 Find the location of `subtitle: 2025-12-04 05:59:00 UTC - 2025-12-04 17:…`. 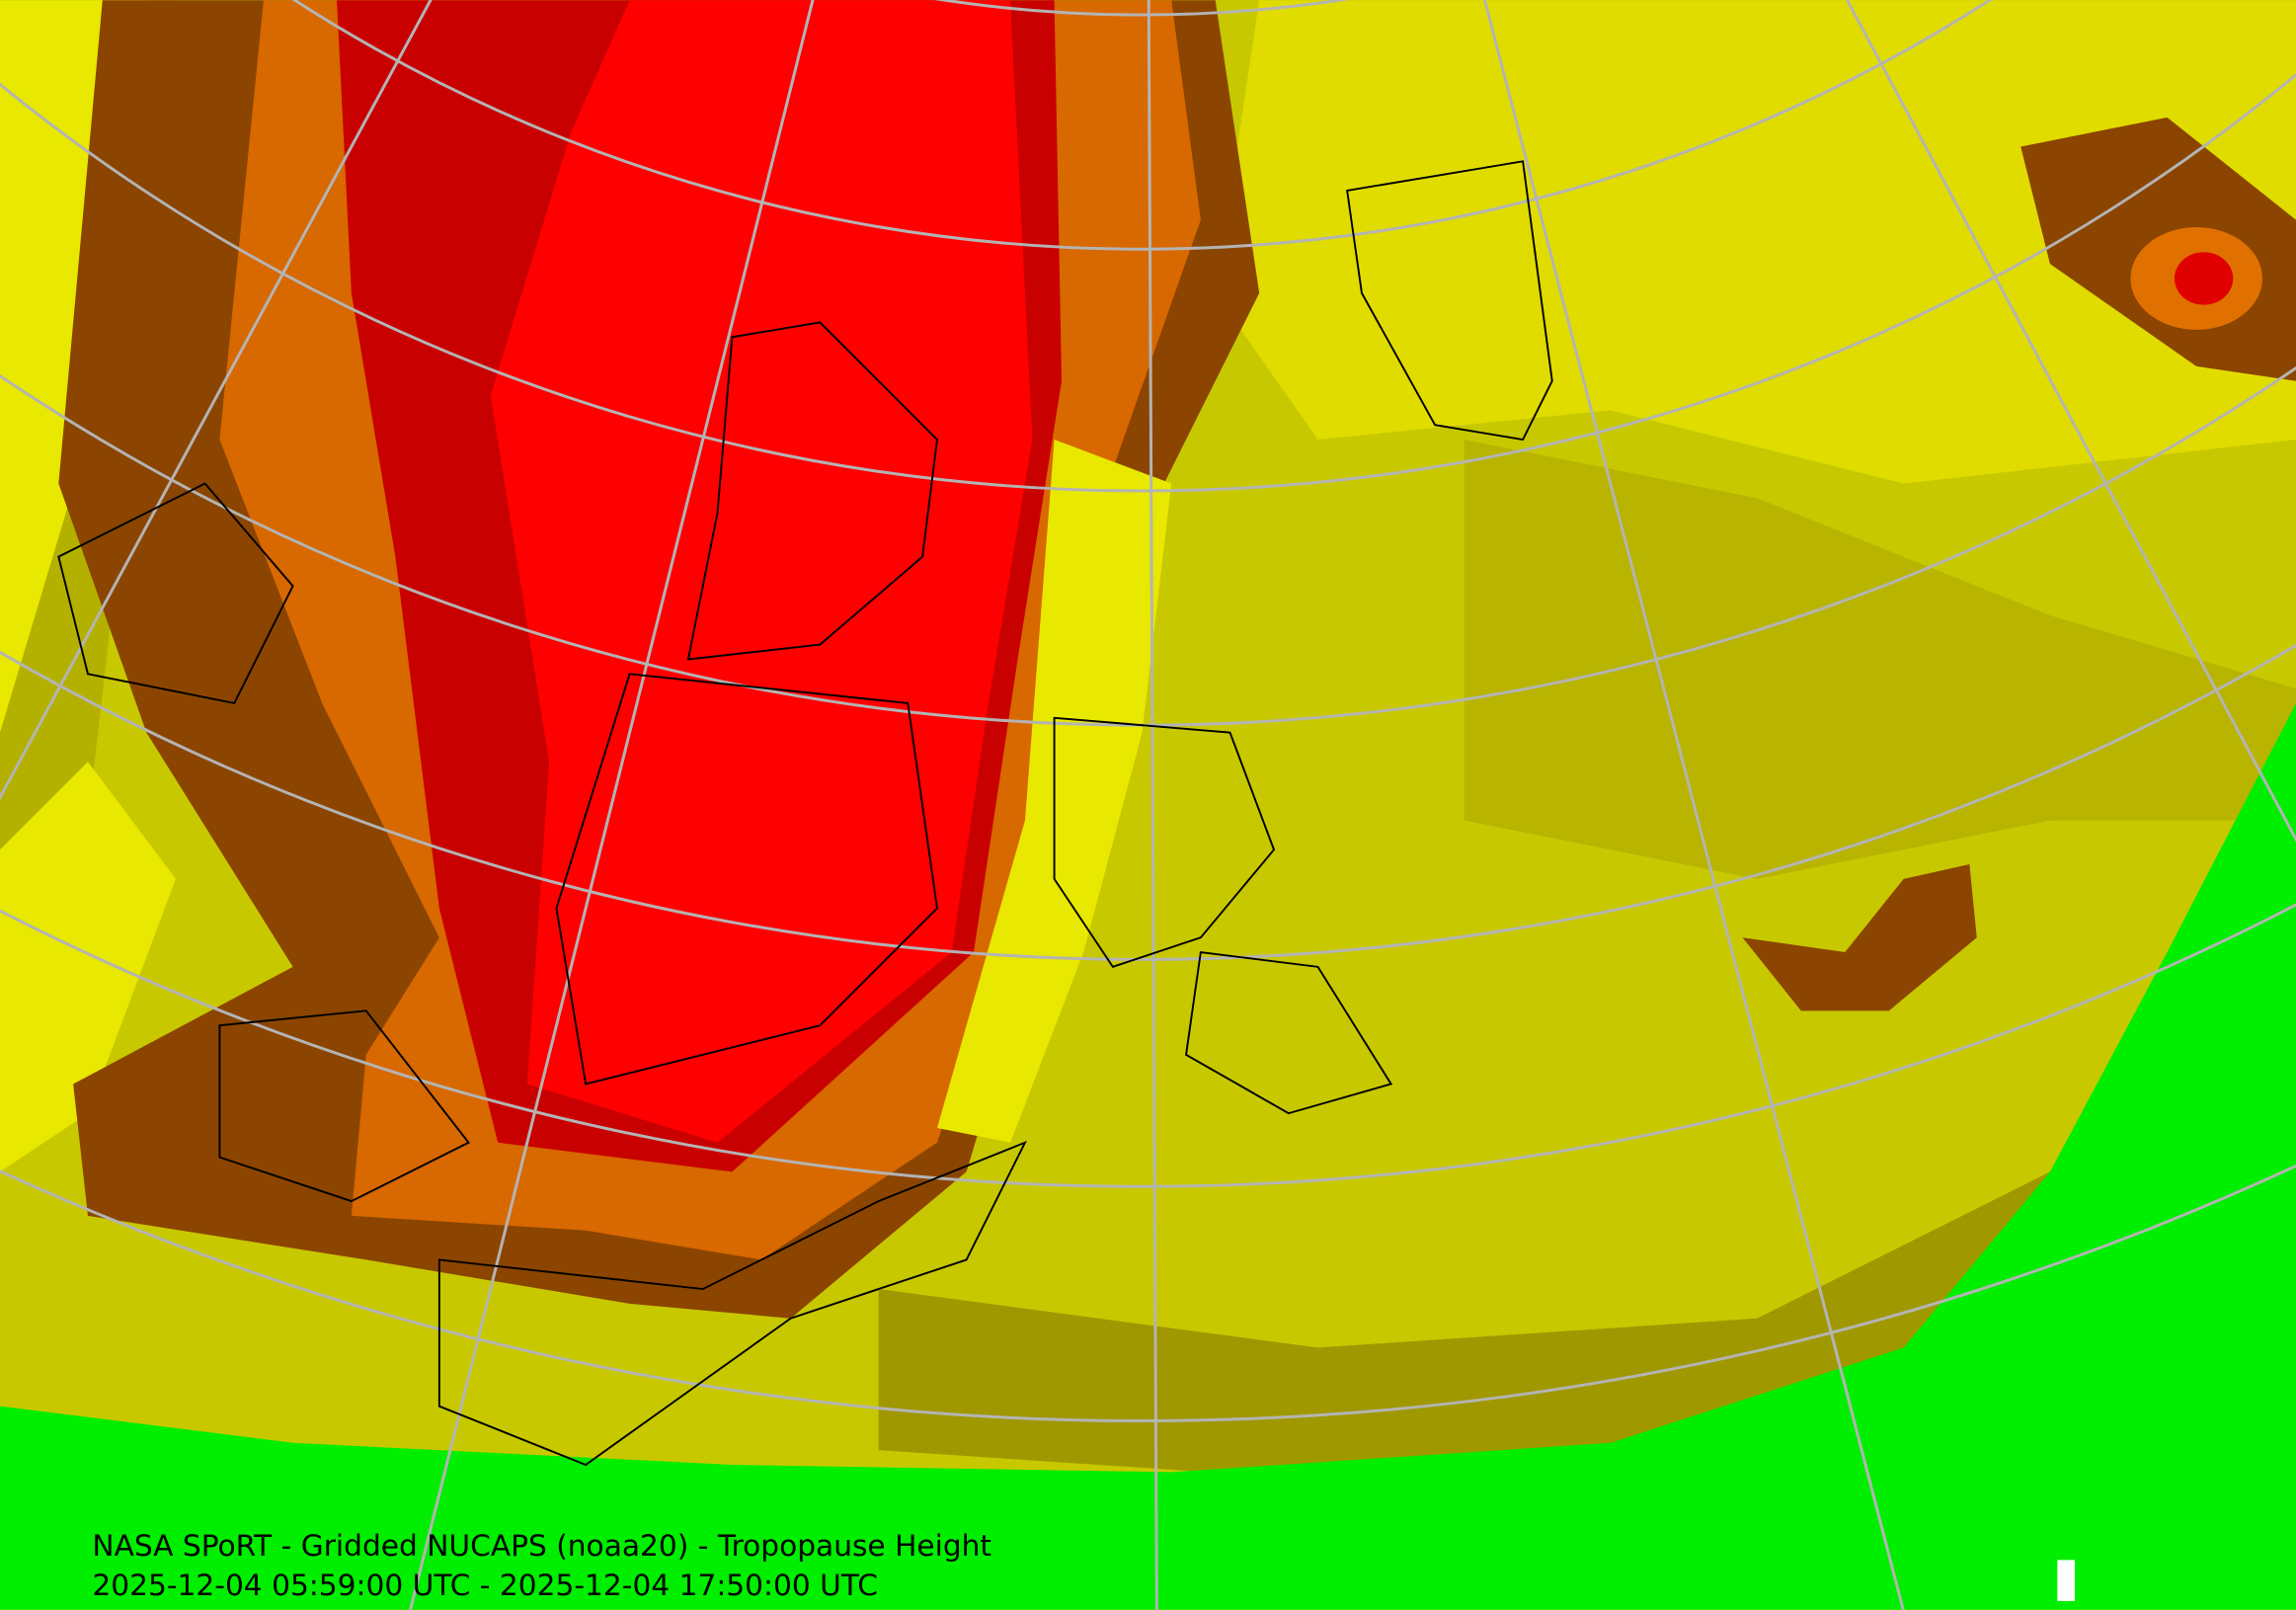

subtitle: 2025-12-04 05:59:00 UTC - 2025-12-04 17:… is located at coordinates (485, 1585).